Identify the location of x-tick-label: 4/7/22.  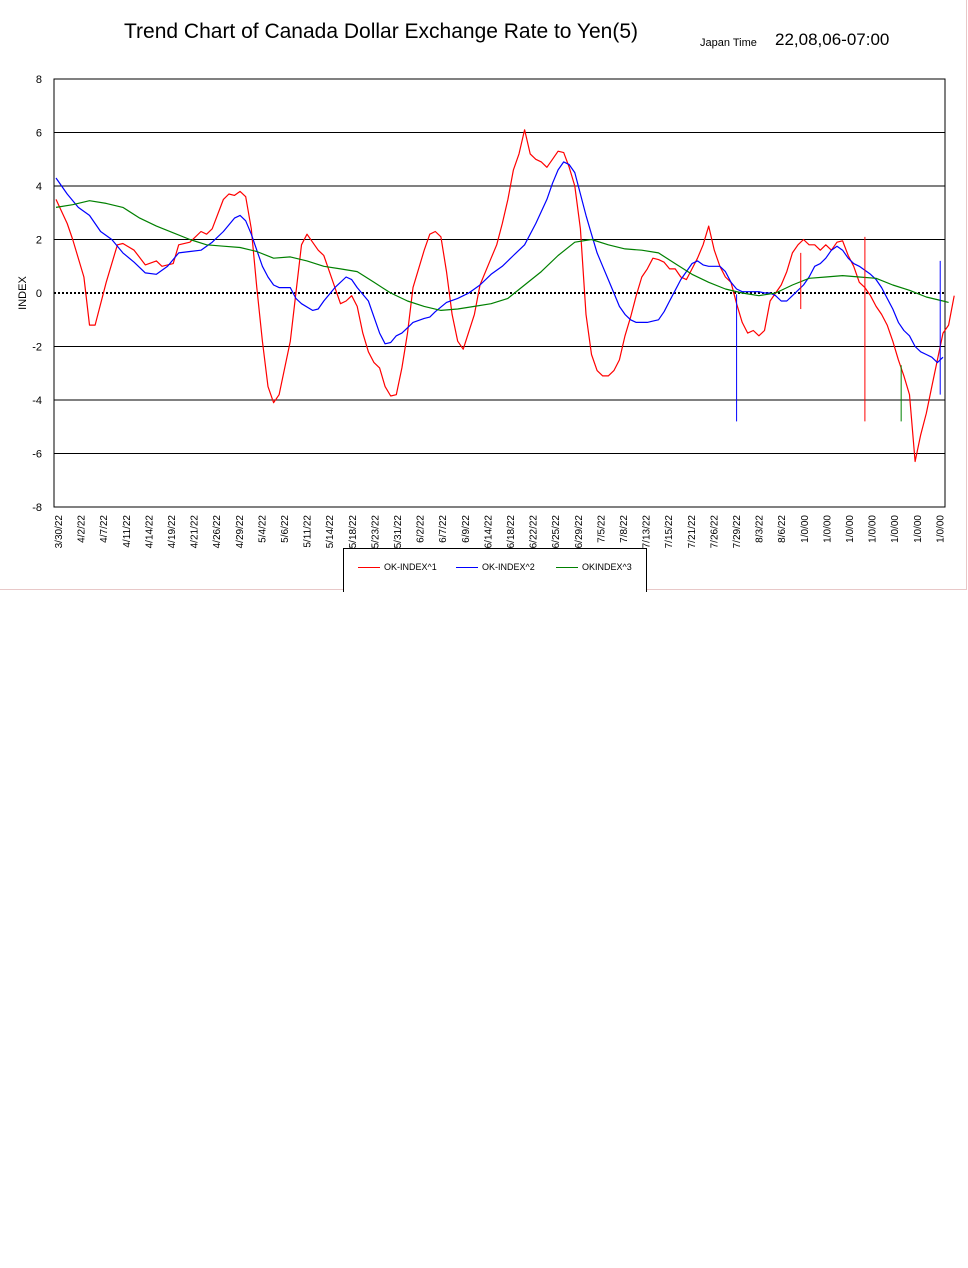
(104, 529).